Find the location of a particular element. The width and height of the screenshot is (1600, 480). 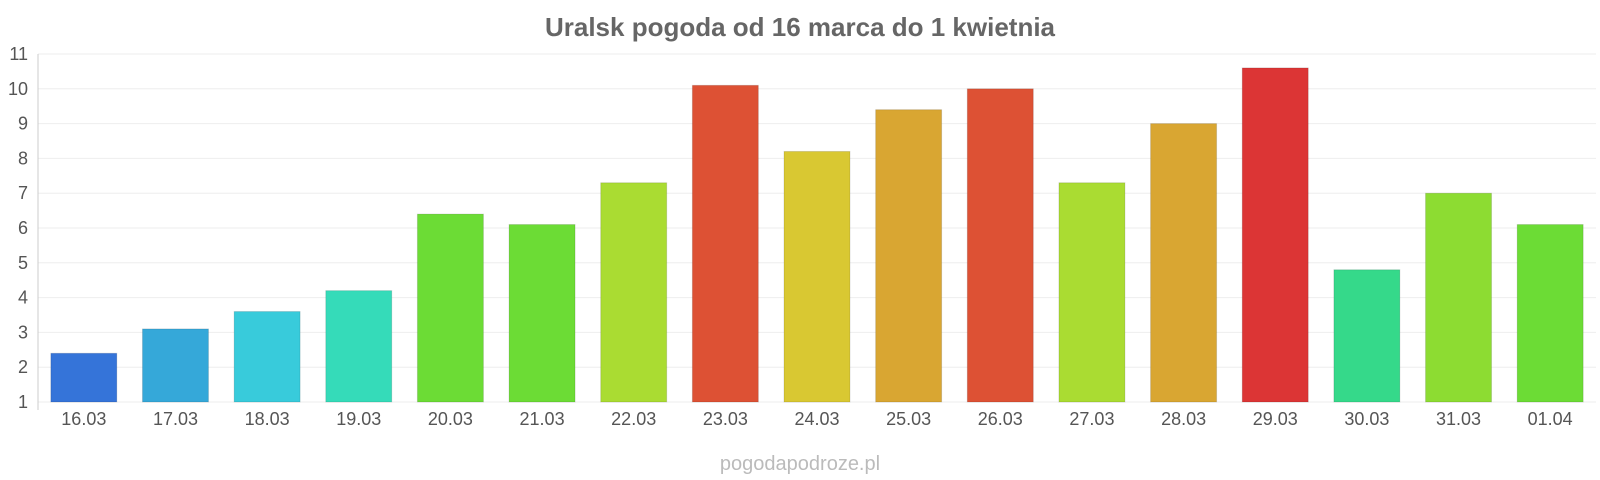

x-tick-label: 30.03 is located at coordinates (1366, 419).